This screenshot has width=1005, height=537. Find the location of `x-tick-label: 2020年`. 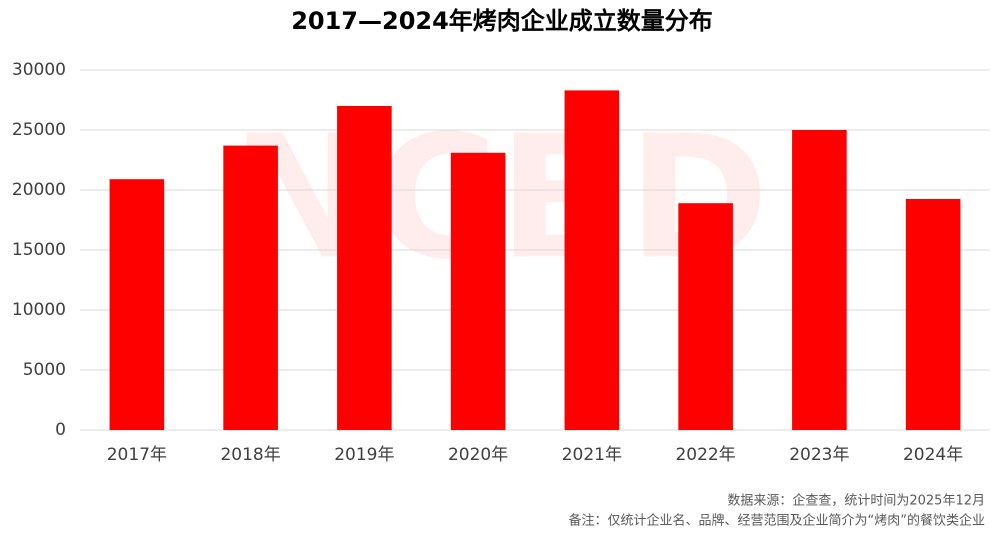

x-tick-label: 2020年 is located at coordinates (478, 455).